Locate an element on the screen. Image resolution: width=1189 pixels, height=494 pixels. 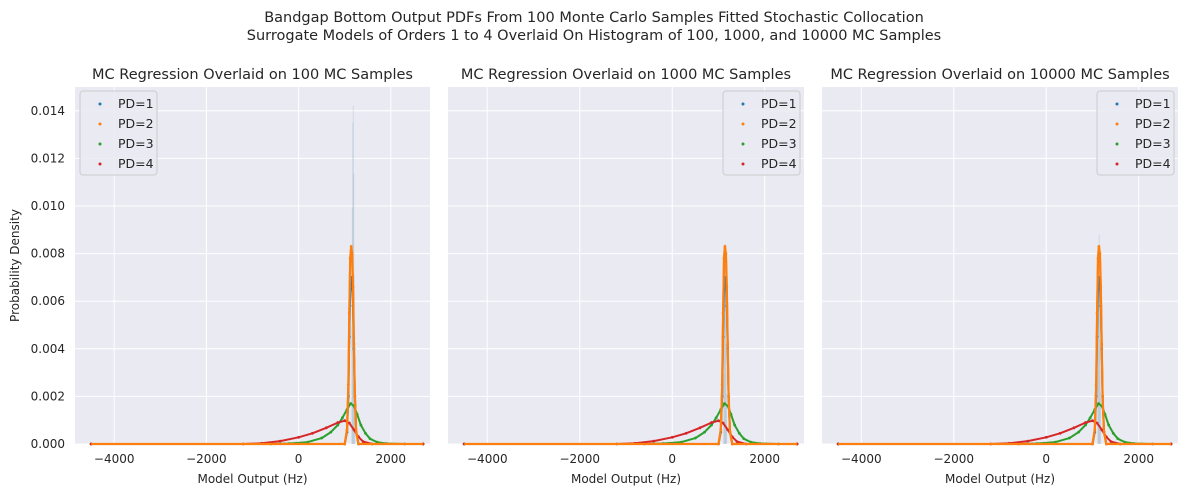
x-tick-label: 0 is located at coordinates (672, 459).